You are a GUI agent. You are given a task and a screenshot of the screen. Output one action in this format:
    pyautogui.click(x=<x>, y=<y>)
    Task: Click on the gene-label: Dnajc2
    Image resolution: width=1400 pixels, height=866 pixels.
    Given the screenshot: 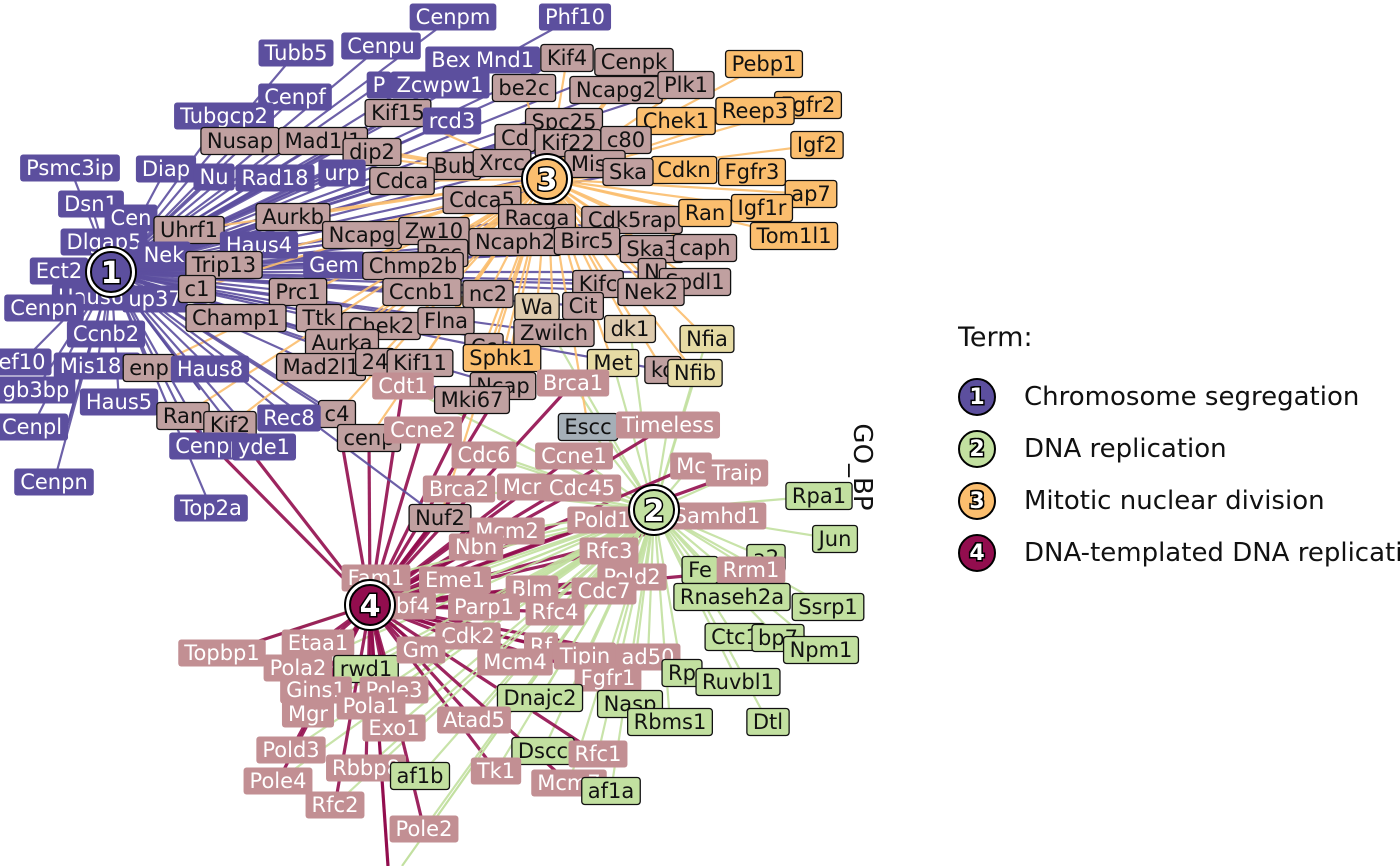 What is the action you would take?
    pyautogui.click(x=539, y=698)
    